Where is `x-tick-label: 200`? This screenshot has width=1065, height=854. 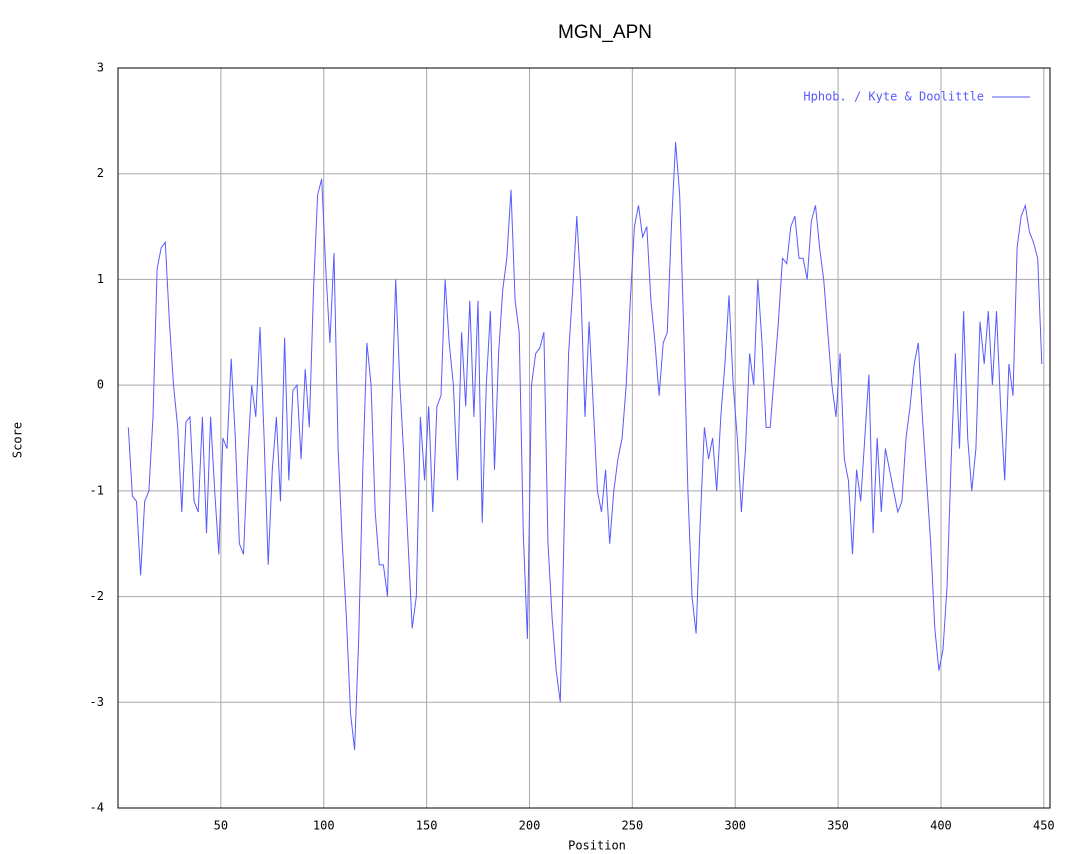 x-tick-label: 200 is located at coordinates (530, 826).